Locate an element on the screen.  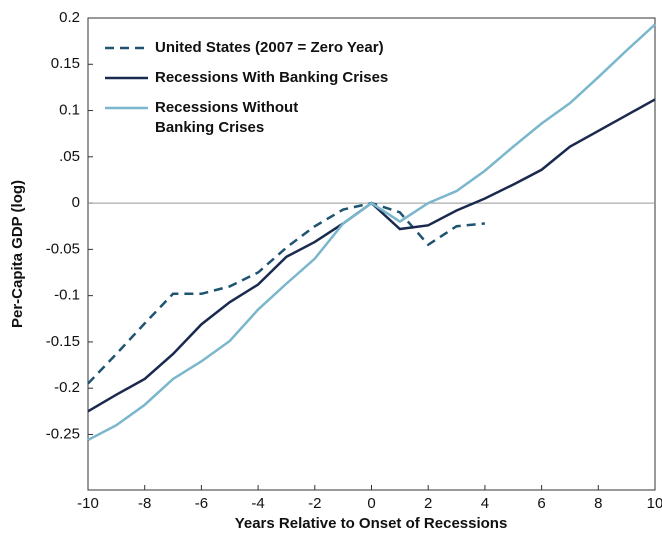
x-tick-label: 2 is located at coordinates (428, 503).